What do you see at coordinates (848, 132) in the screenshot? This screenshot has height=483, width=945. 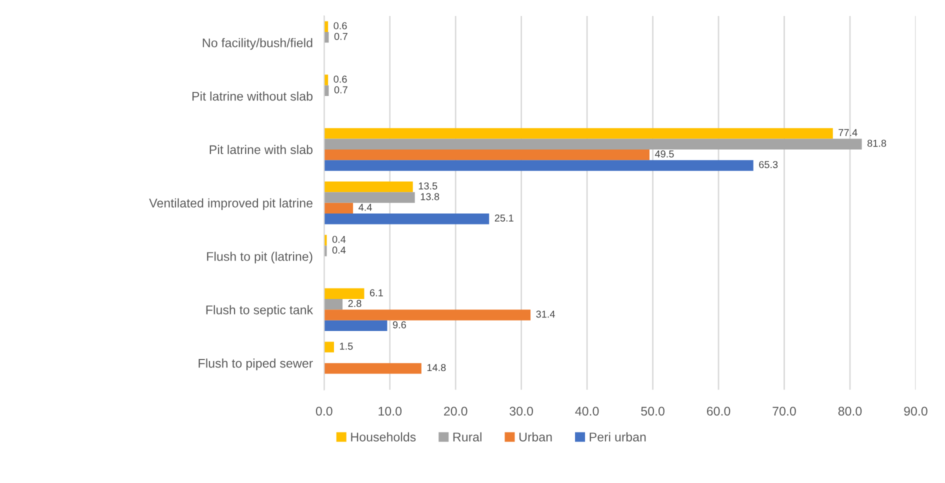 I see `data-label: 77.4` at bounding box center [848, 132].